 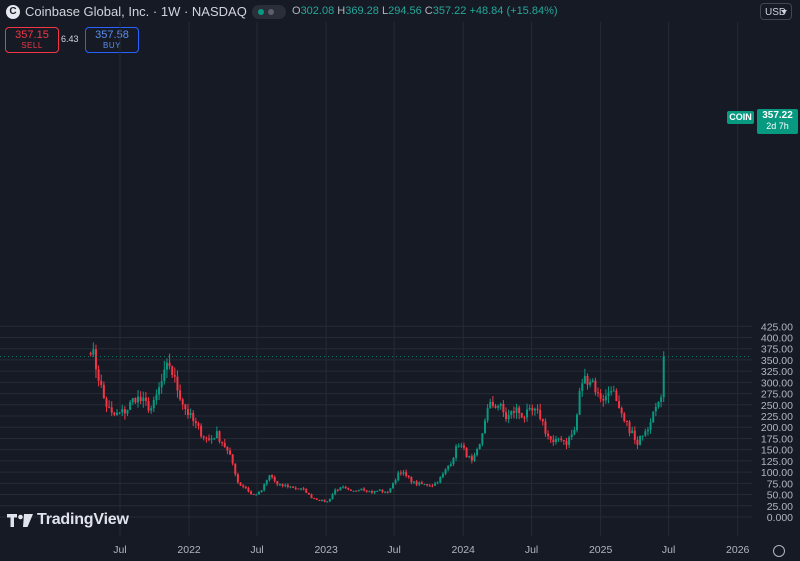 I want to click on y-tick-label: 0.000, so click(x=780, y=518).